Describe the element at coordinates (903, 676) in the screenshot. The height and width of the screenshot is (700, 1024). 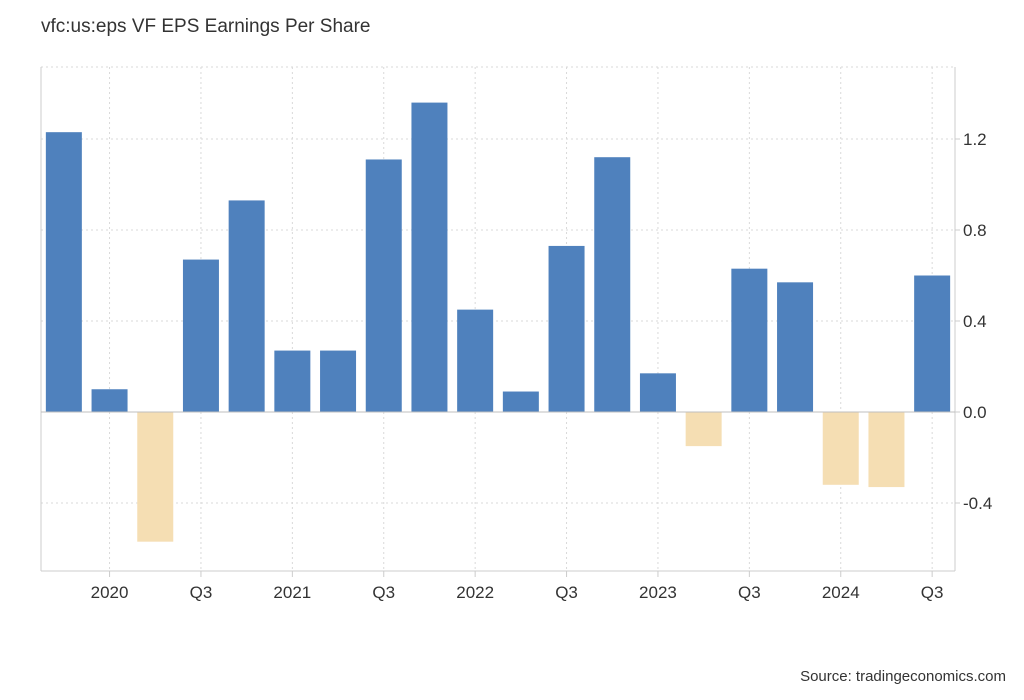
I see `source-note: Source: tradingeconomics.com` at that location.